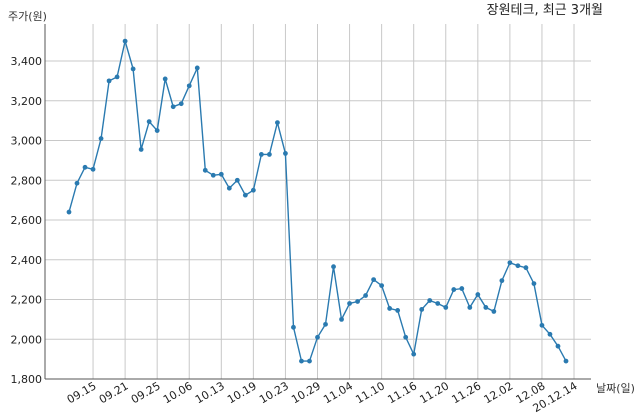 The width and height of the screenshot is (640, 419). What do you see at coordinates (434, 392) in the screenshot?
I see `x-tick-label: 11.20` at bounding box center [434, 392].